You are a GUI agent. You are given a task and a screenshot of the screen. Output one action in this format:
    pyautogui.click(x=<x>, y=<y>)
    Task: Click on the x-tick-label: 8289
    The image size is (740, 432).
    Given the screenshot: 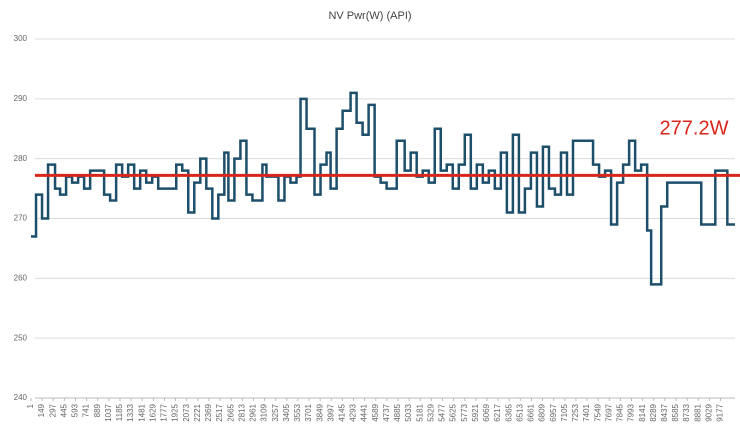 What is the action you would take?
    pyautogui.click(x=653, y=412)
    